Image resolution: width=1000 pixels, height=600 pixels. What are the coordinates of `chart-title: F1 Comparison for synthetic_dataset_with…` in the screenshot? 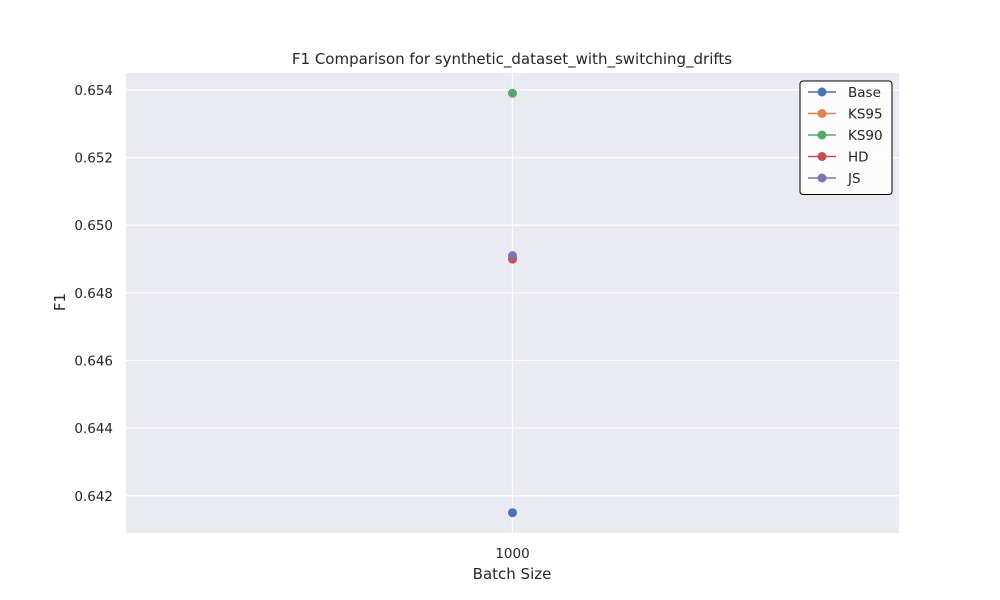 It's located at (512, 59).